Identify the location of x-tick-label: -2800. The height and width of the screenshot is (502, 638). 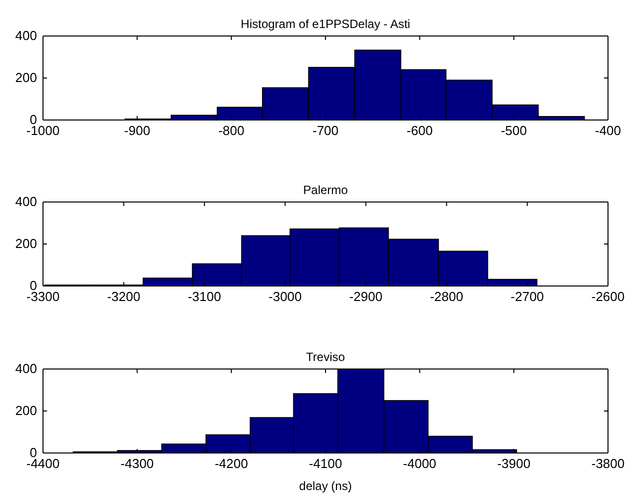
(447, 296).